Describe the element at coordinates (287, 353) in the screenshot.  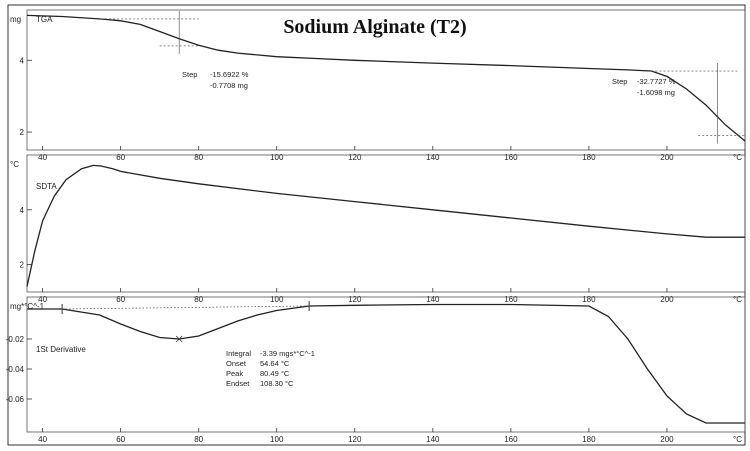
I see `result-value: -3.39 mgs*°C^-1` at that location.